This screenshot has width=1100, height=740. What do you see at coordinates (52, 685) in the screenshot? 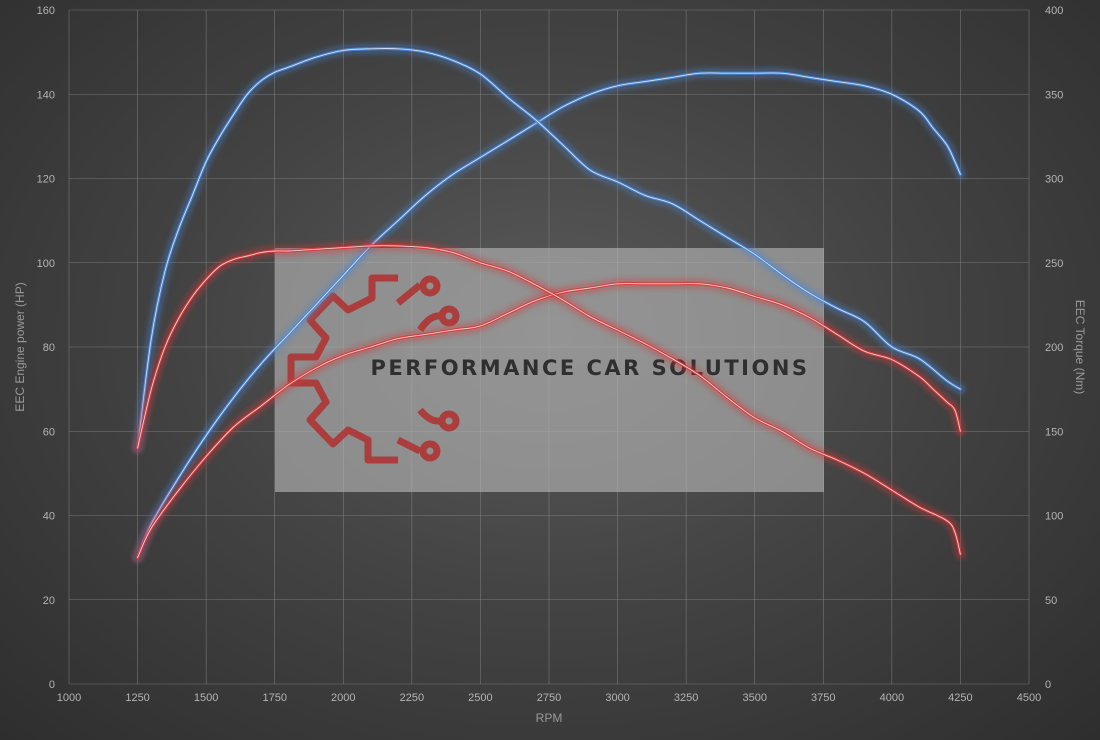
I see `y-left-tick-label: 0` at bounding box center [52, 685].